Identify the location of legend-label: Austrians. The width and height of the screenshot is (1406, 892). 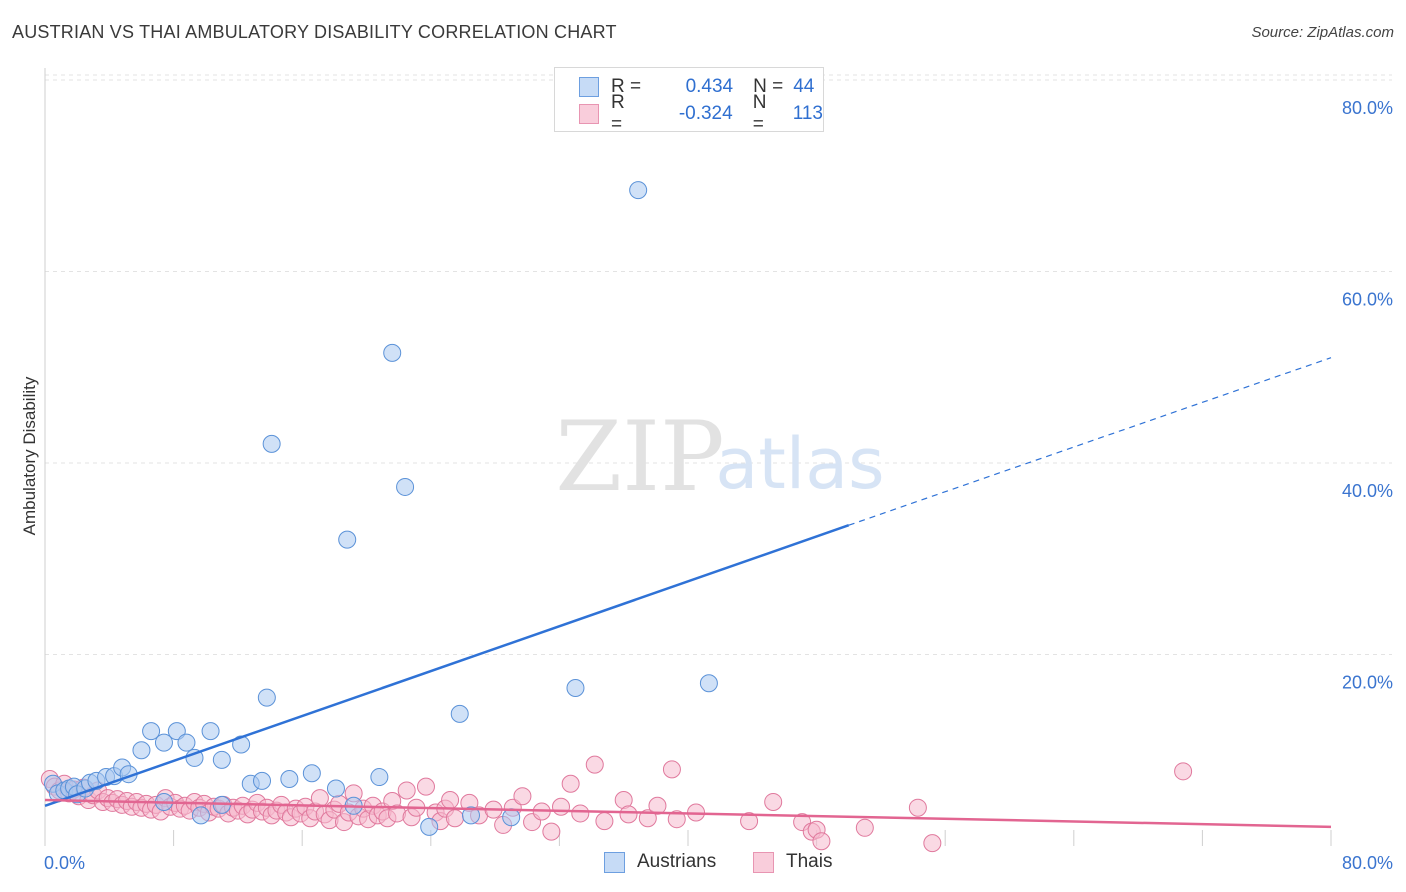
(677, 861).